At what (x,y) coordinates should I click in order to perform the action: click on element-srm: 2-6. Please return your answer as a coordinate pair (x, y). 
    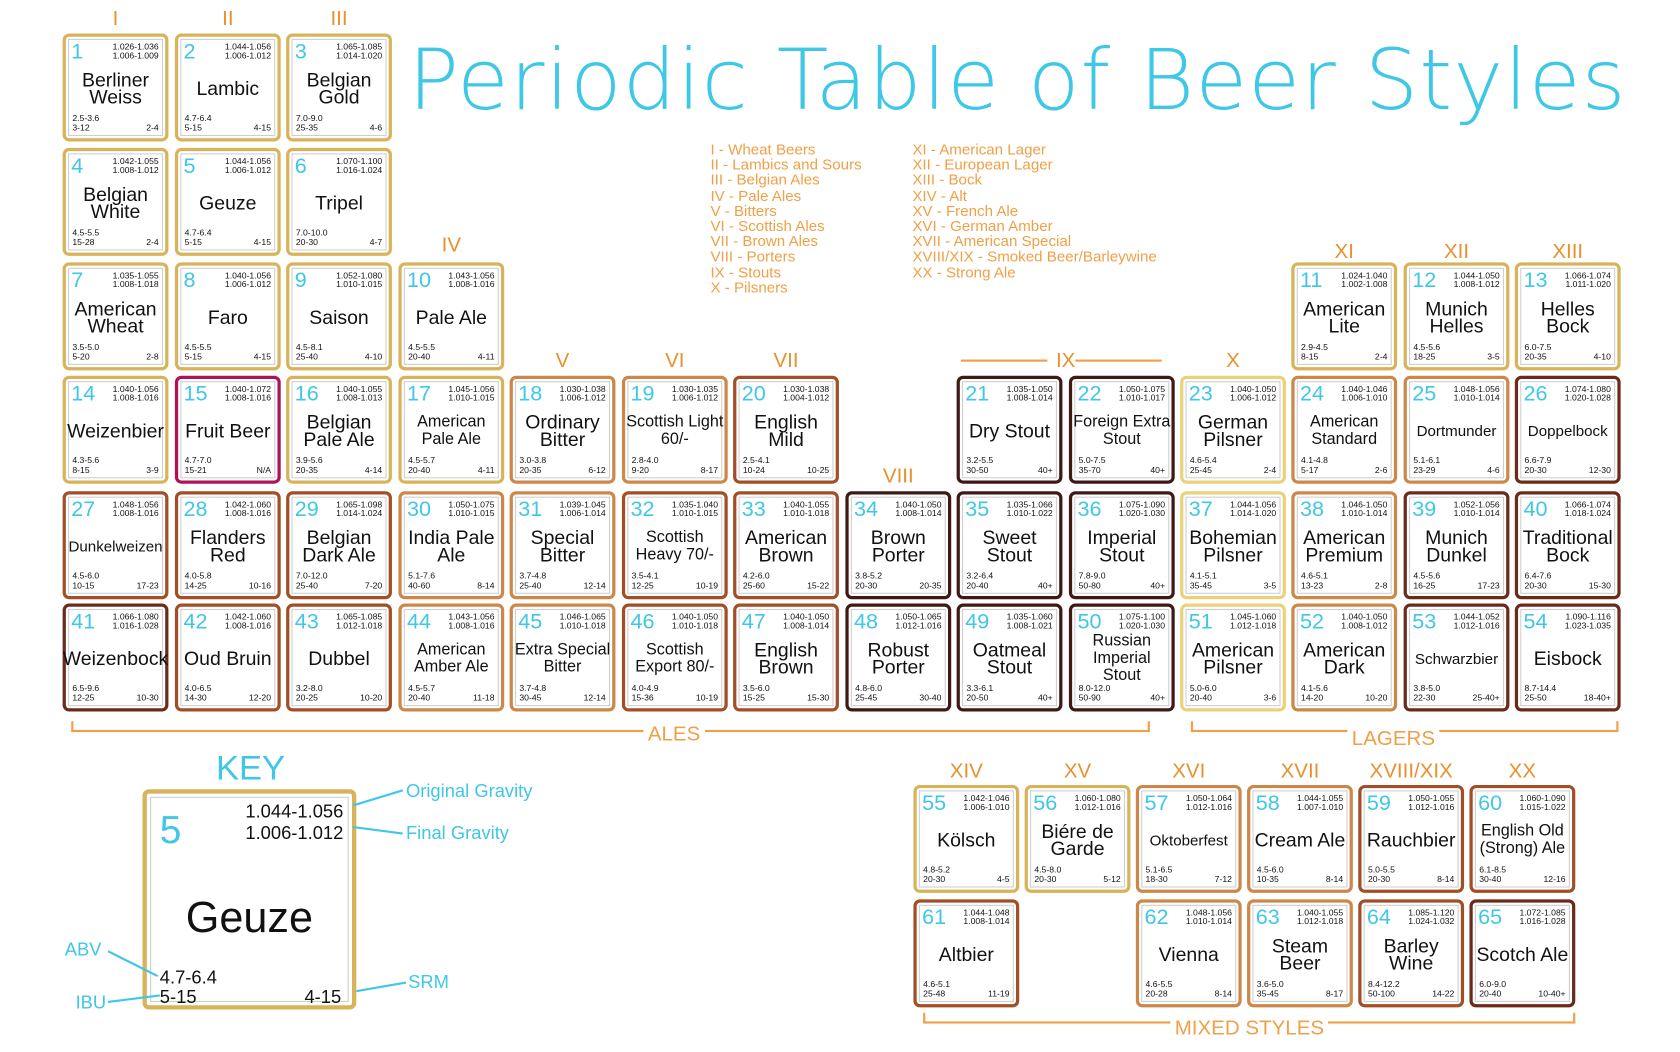
    Looking at the image, I should click on (1381, 470).